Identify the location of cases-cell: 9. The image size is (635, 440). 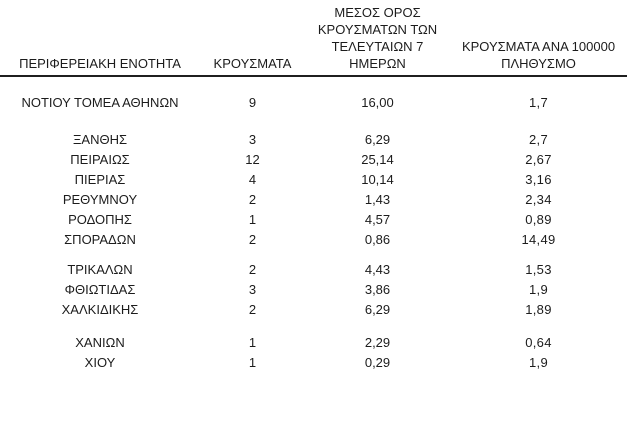
(252, 102).